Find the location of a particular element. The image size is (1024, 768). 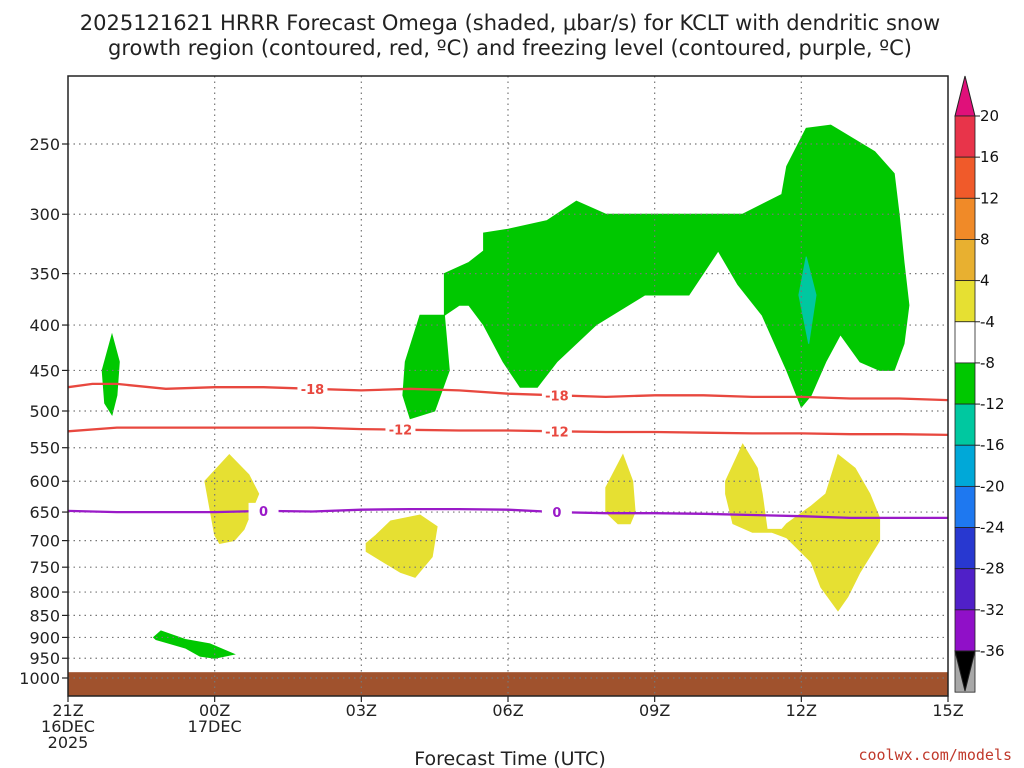

ytick-label-950: 950 is located at coordinates (44, 658).